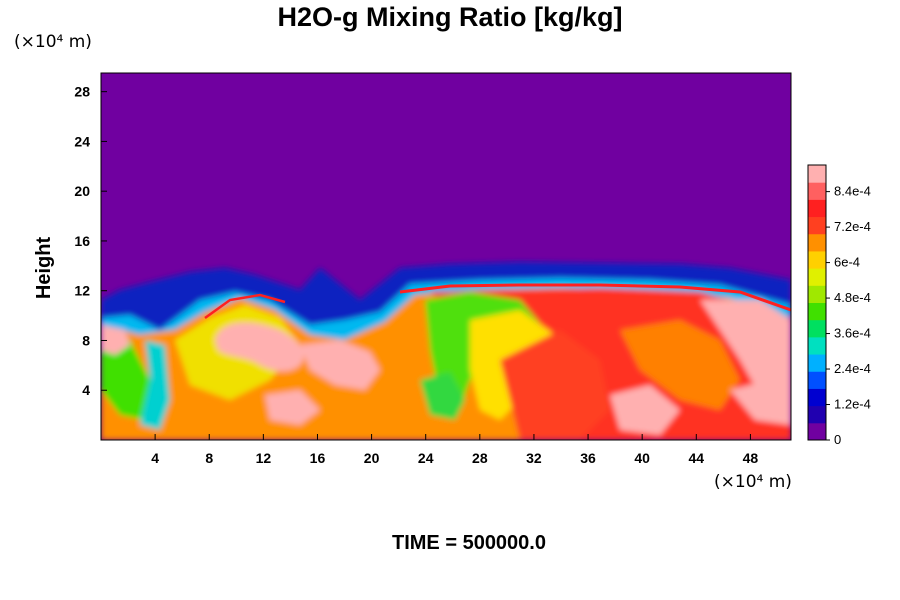  I want to click on y-tick-label: 8, so click(86, 340).